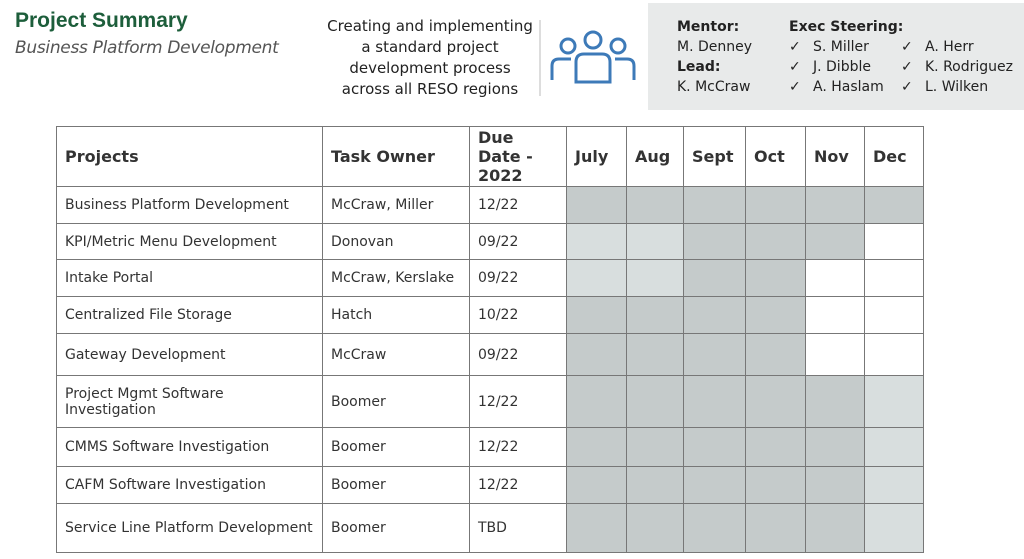  I want to click on name: S. Miller, so click(841, 47).